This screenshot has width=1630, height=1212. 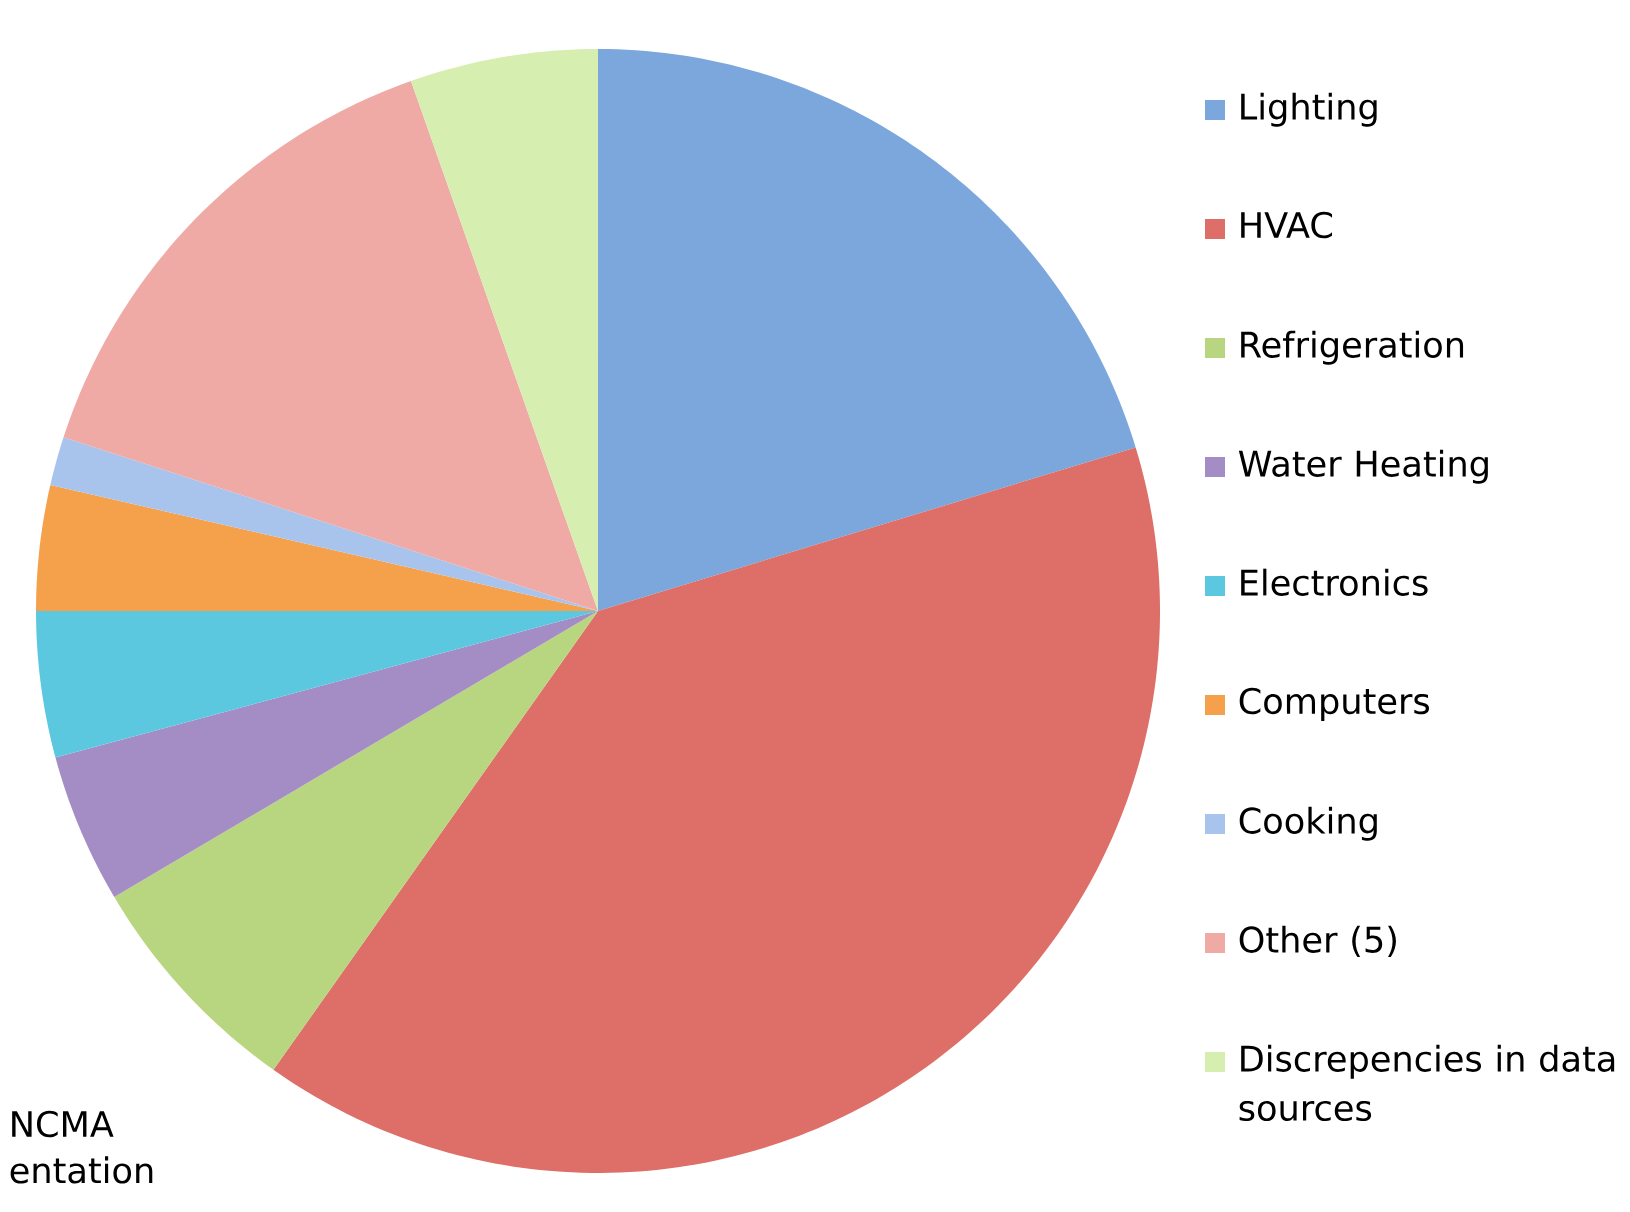 What do you see at coordinates (1287, 225) in the screenshot?
I see `legend-label: HVAC` at bounding box center [1287, 225].